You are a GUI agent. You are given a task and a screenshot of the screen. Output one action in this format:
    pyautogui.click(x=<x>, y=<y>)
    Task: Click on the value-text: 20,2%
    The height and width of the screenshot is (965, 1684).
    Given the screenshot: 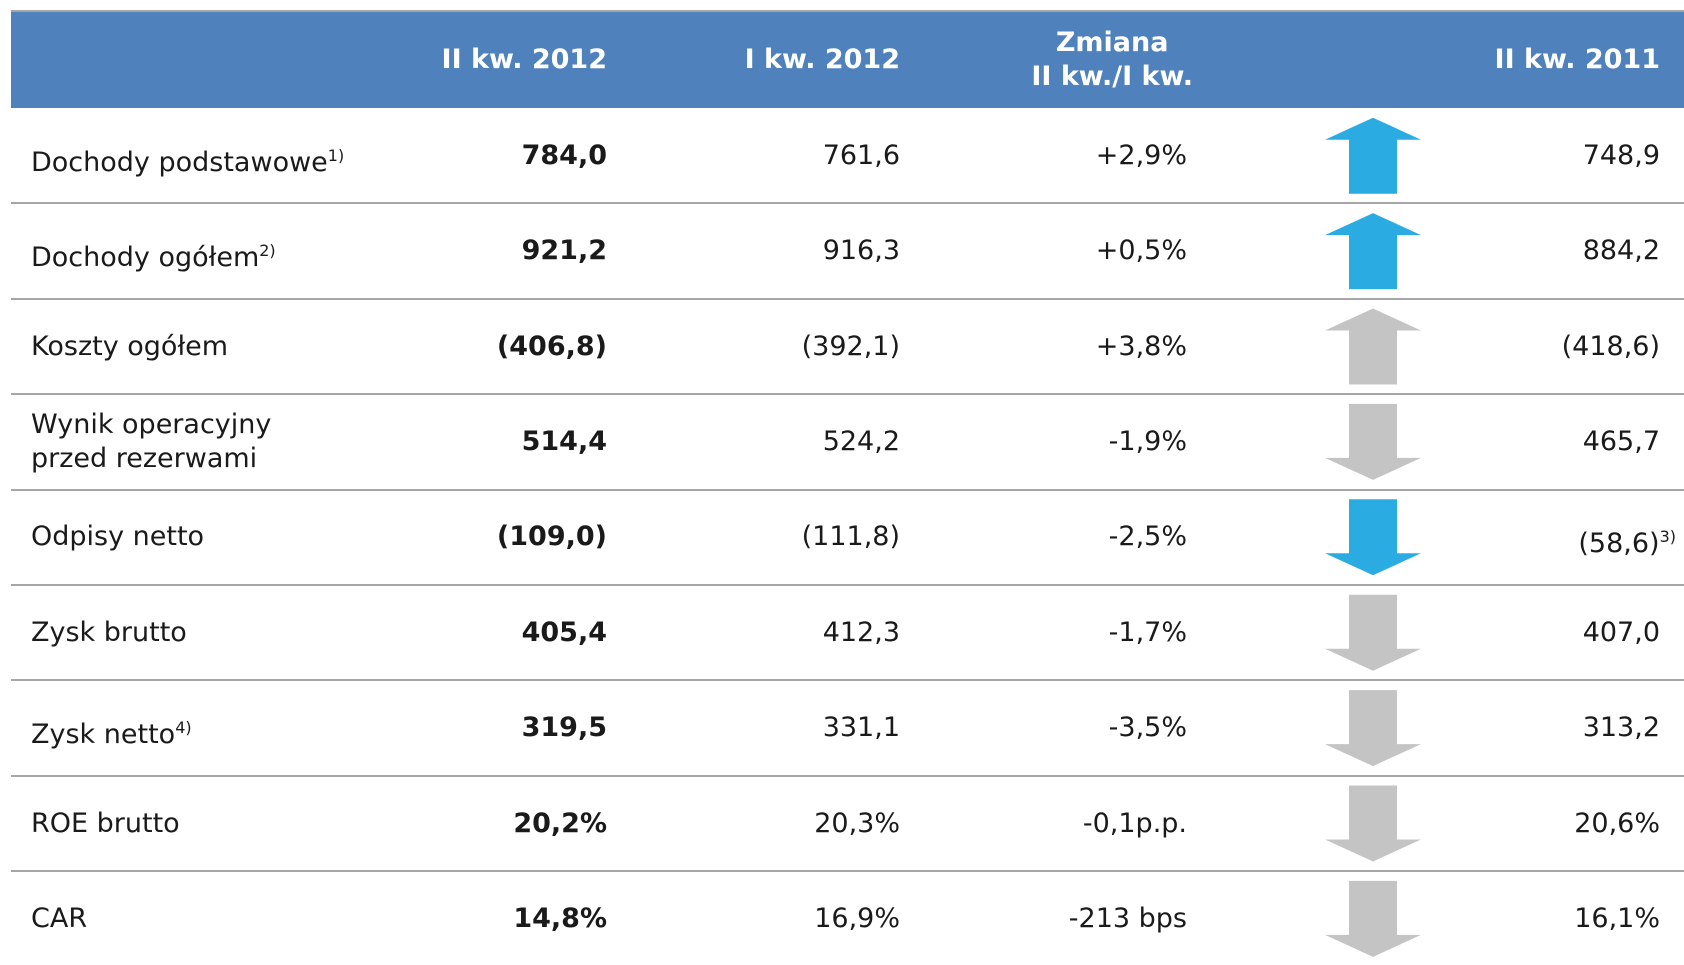 What is the action you would take?
    pyautogui.click(x=560, y=823)
    